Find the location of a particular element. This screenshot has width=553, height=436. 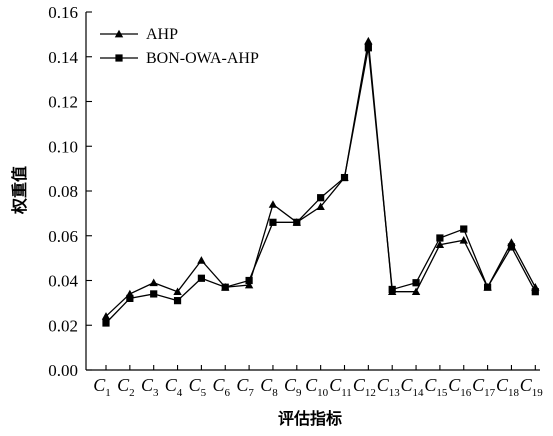

x-tick-subscript: 5 is located at coordinates (204, 393).